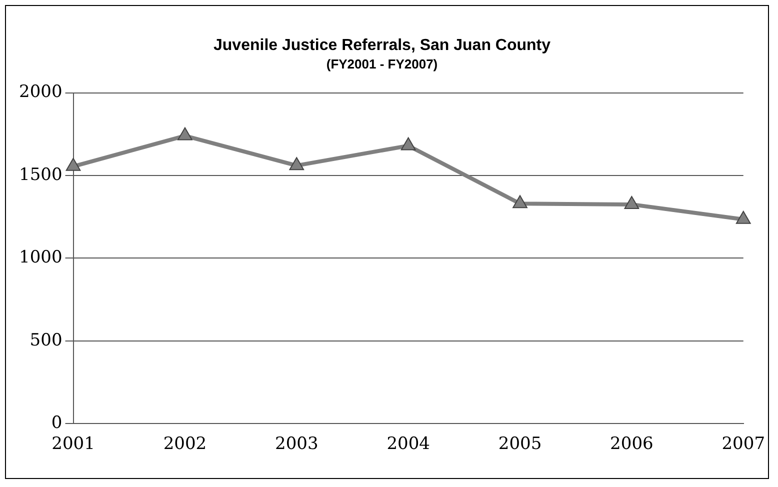 This screenshot has height=487, width=778. Describe the element at coordinates (296, 444) in the screenshot. I see `x-tick-label: 2003` at that location.